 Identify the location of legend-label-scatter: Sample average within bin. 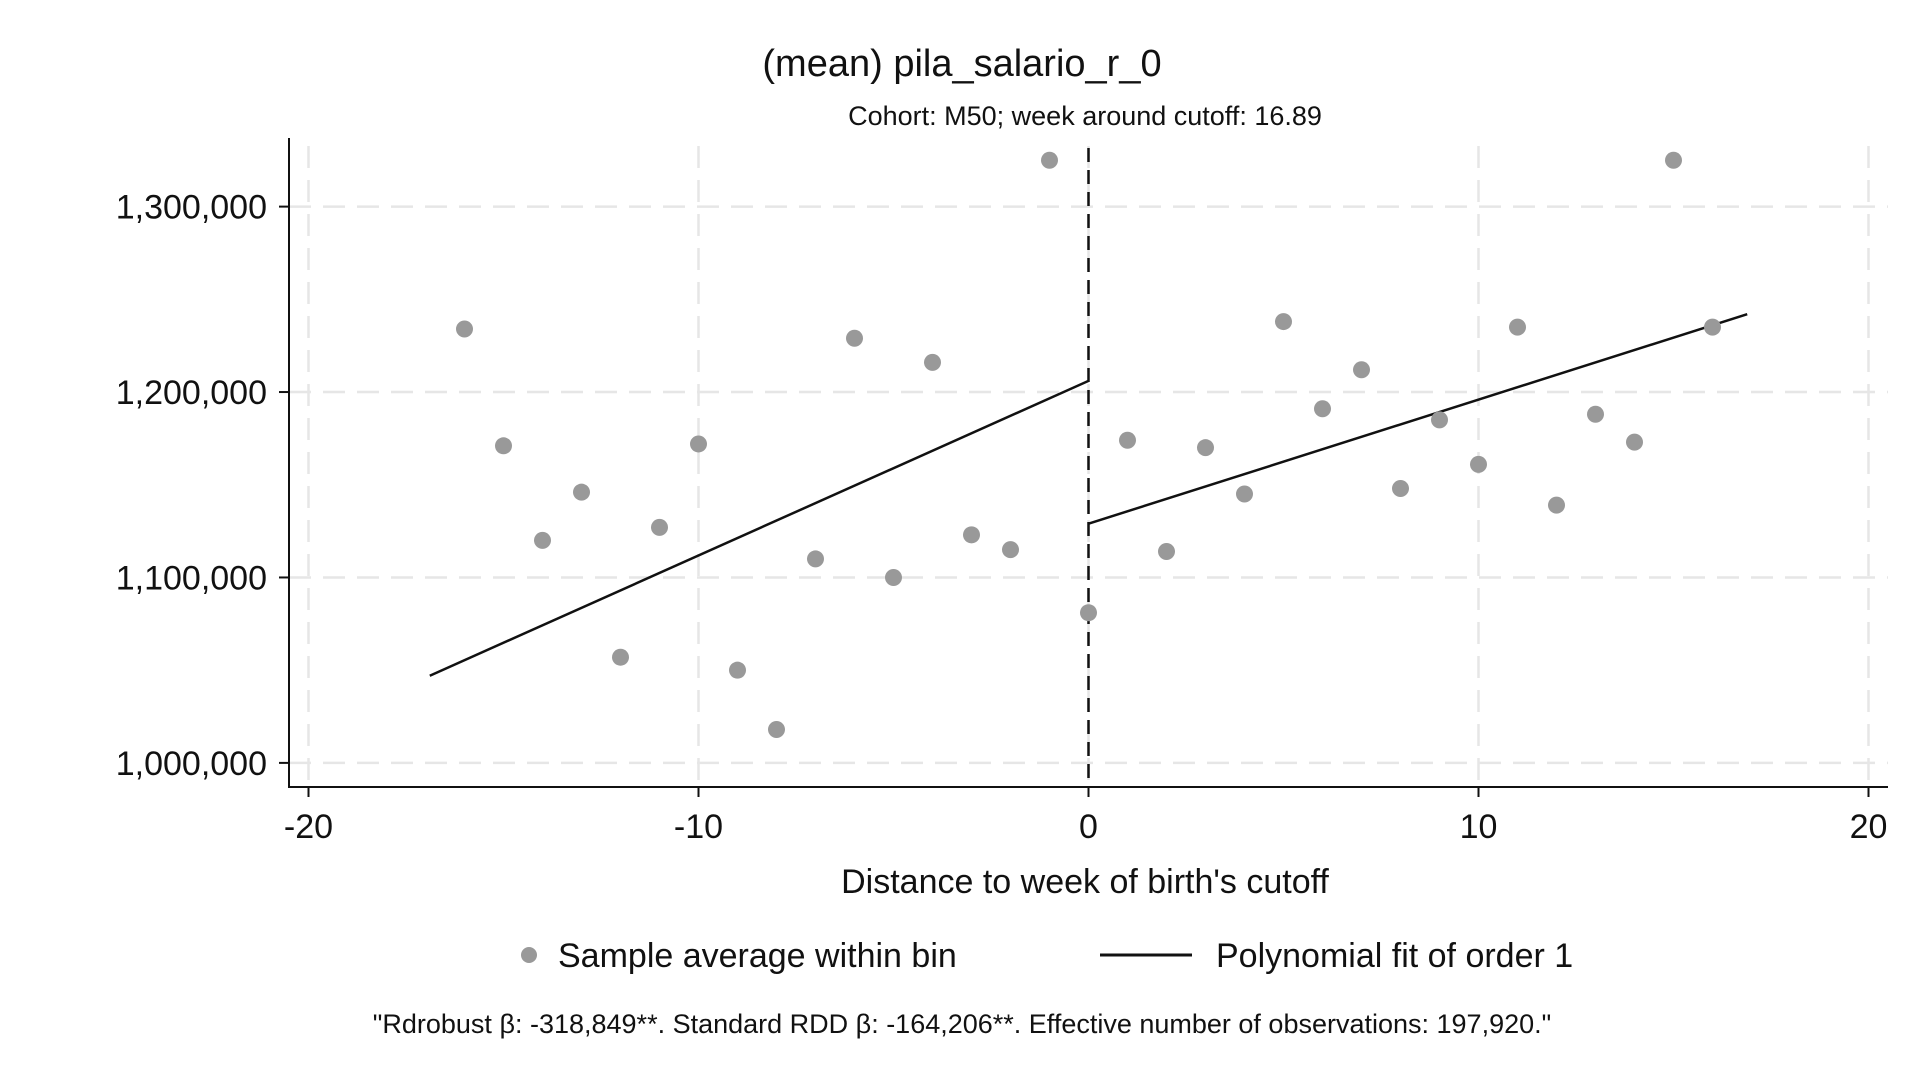
(757, 956).